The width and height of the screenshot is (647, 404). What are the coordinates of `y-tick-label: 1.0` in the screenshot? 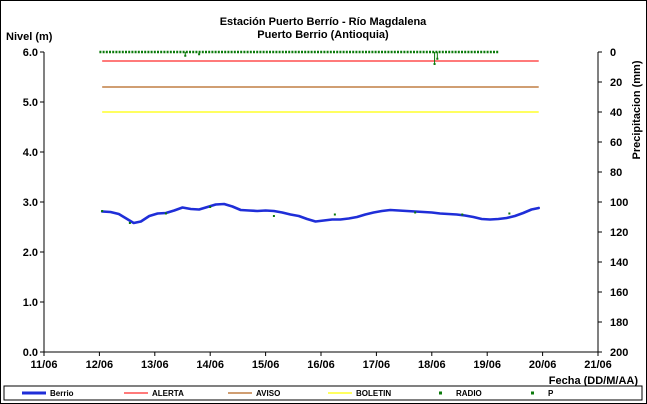 It's located at (30, 303).